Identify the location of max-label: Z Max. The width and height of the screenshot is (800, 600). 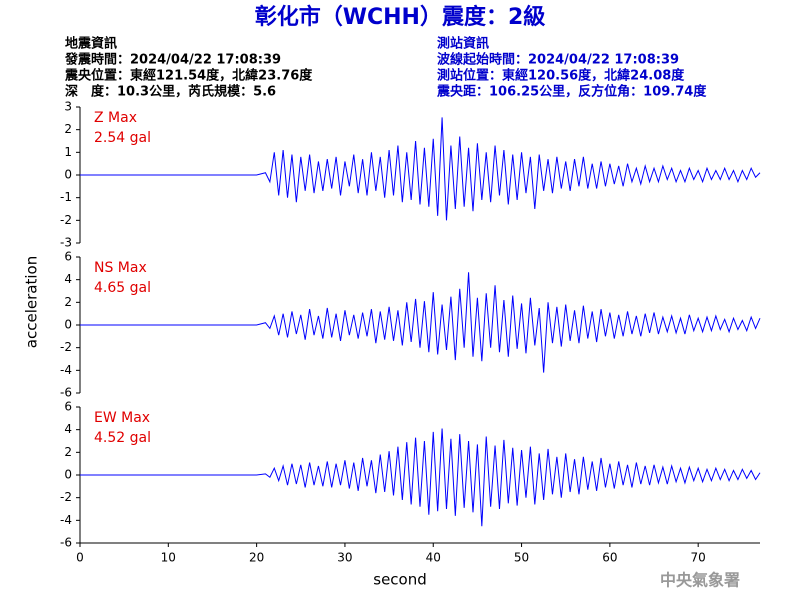
(115, 118).